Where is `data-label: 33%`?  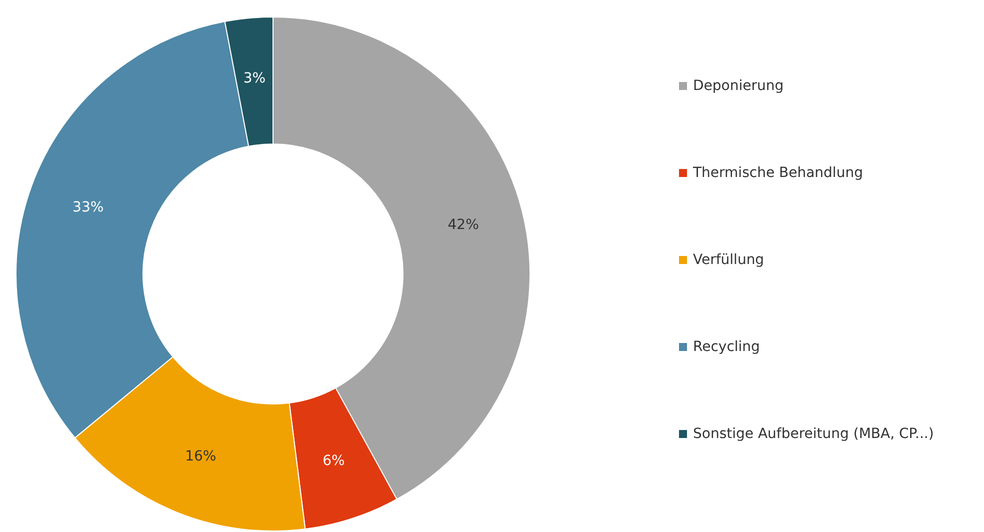 data-label: 33% is located at coordinates (88, 207).